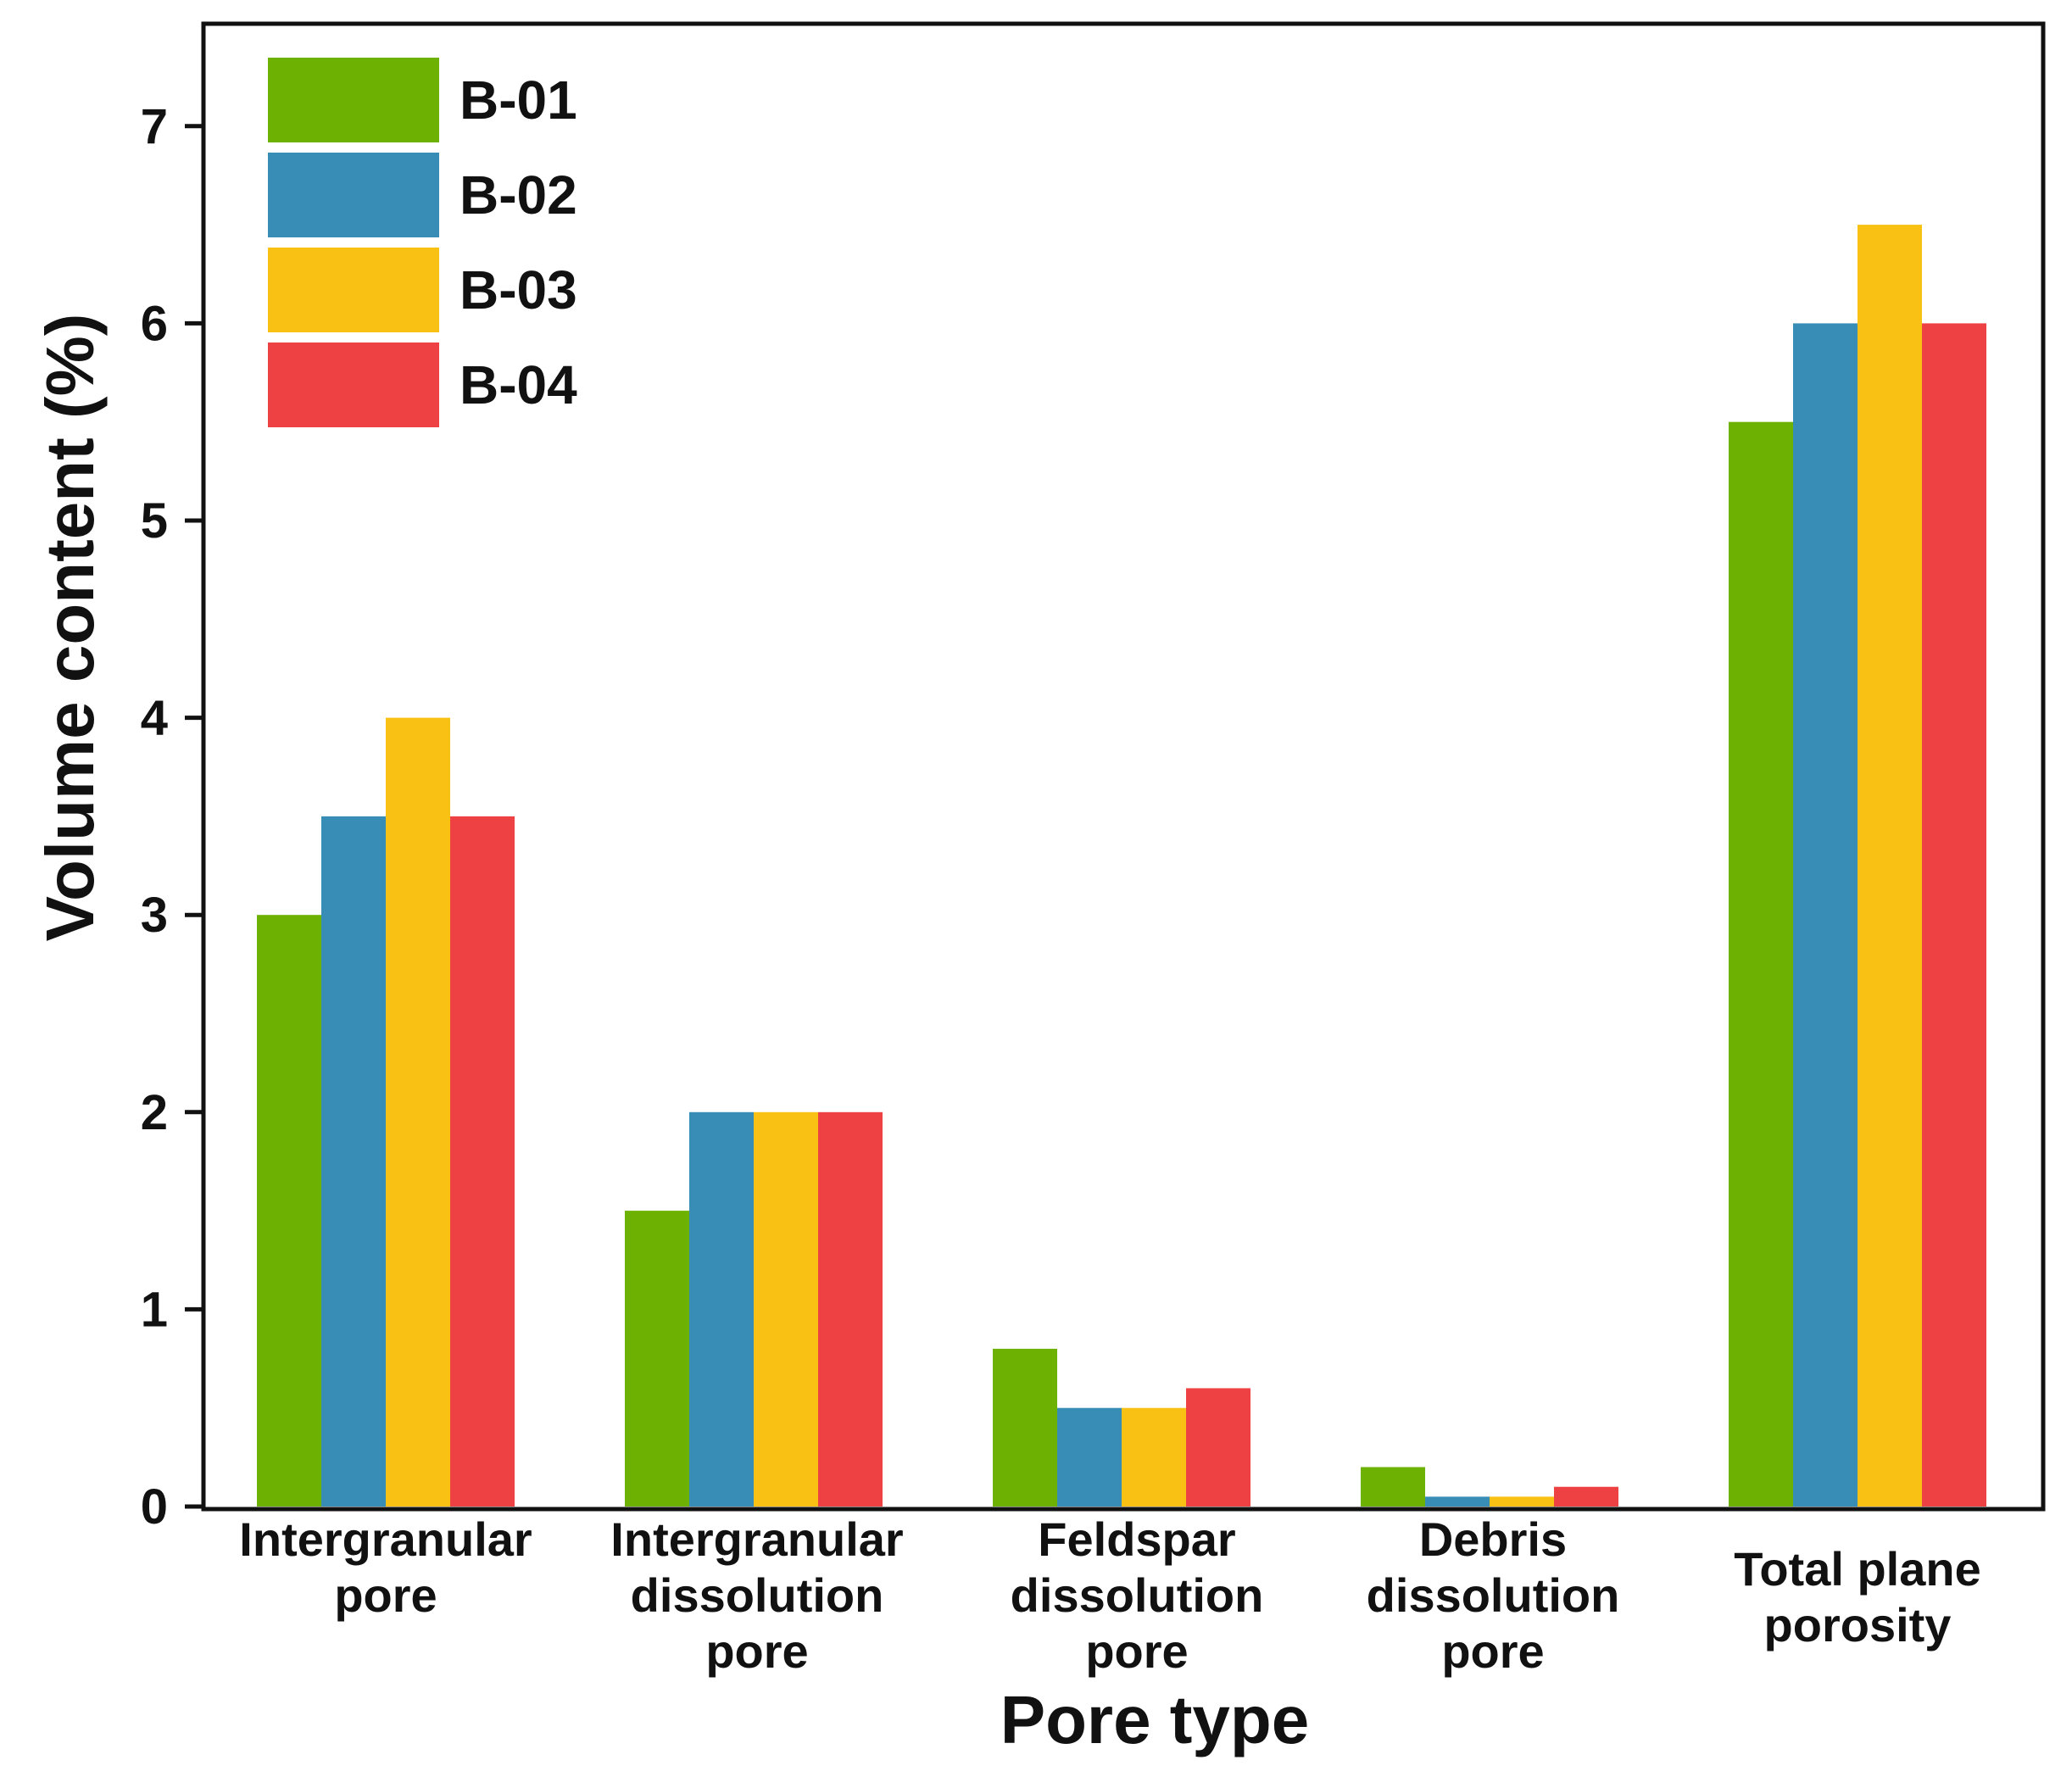 This screenshot has height=1788, width=2072. I want to click on legend-label-b-04: B-04, so click(518, 384).